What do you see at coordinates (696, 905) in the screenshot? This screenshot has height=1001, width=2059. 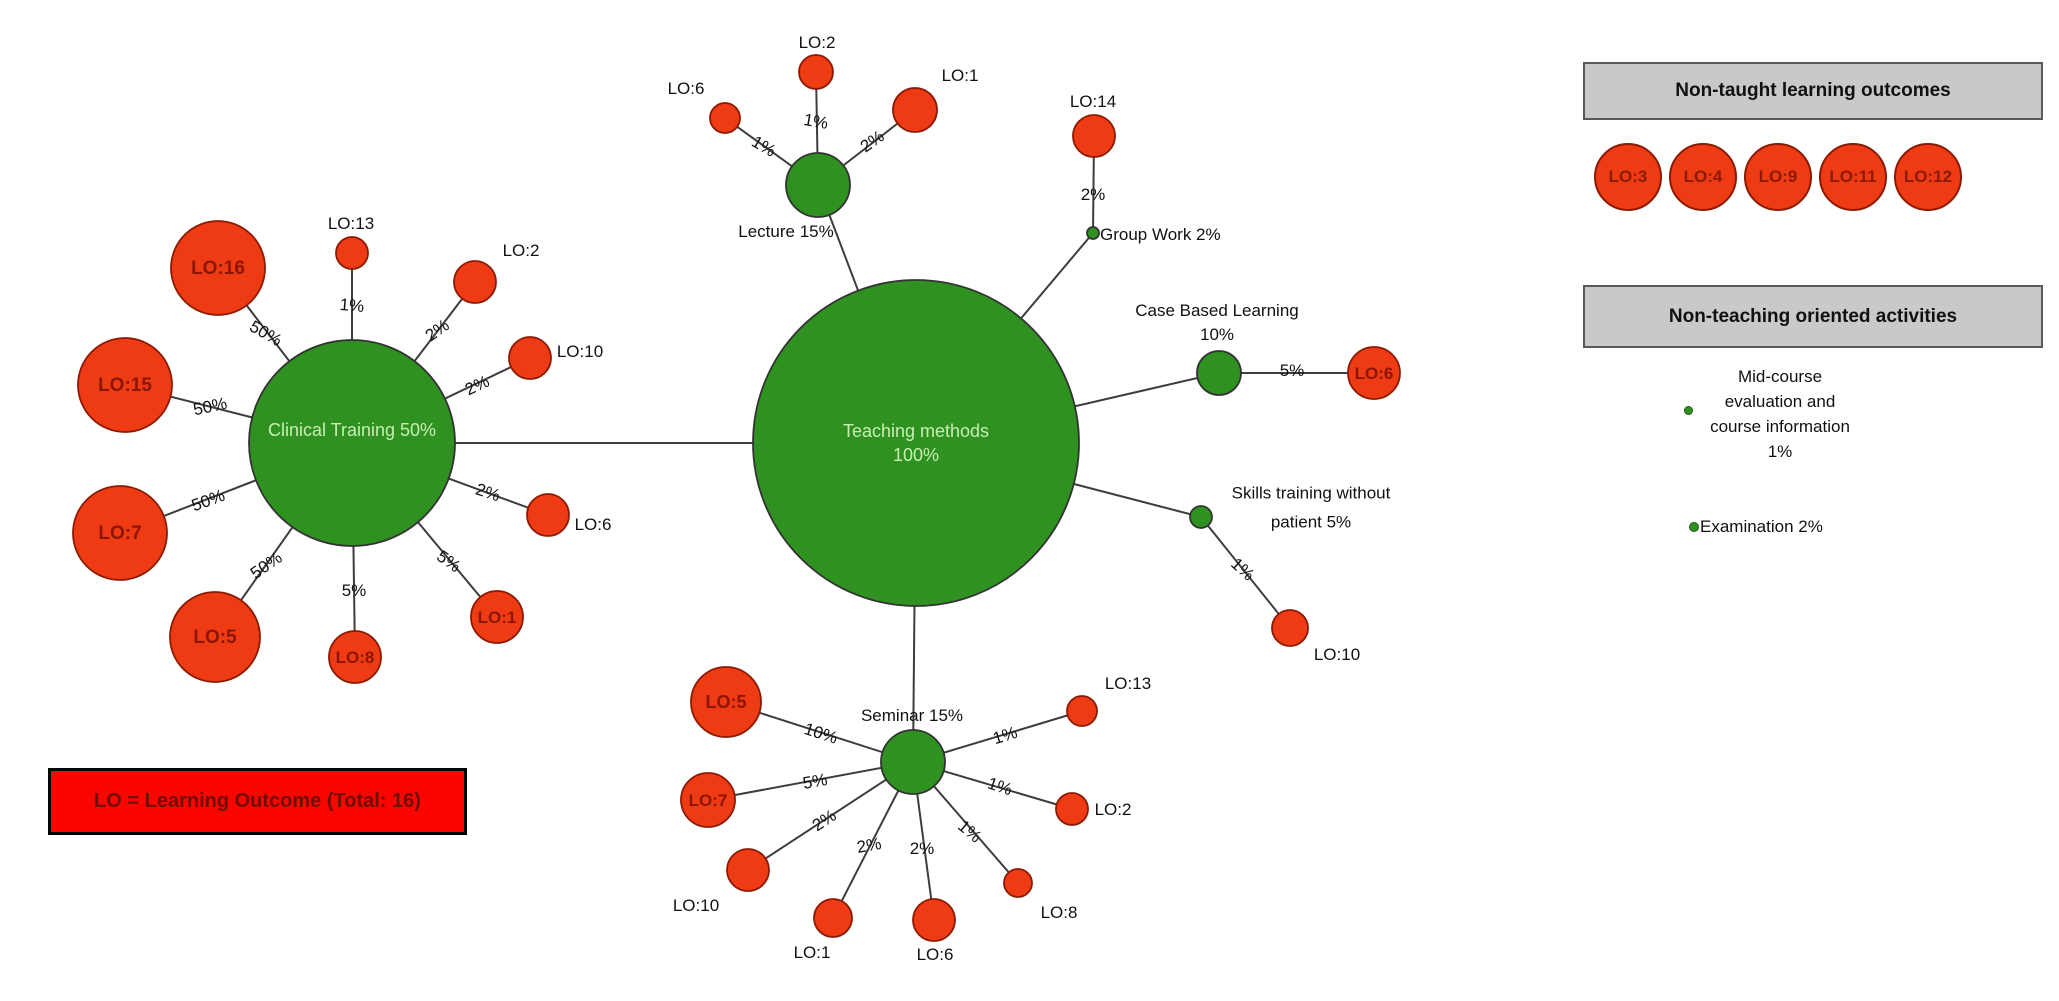 I see `node-label-sem_lo10: LO:10` at bounding box center [696, 905].